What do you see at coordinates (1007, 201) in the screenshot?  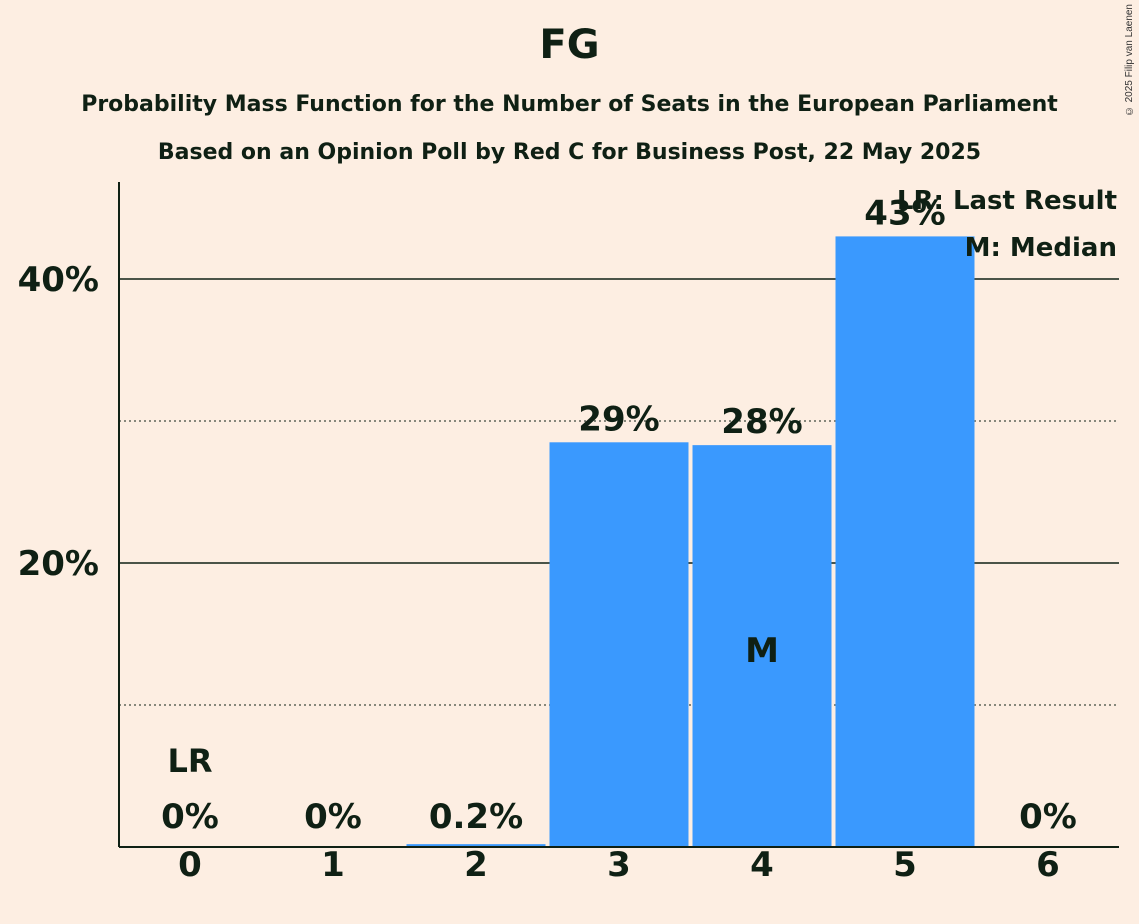 I see `legend-last-result: LR: Last Result` at bounding box center [1007, 201].